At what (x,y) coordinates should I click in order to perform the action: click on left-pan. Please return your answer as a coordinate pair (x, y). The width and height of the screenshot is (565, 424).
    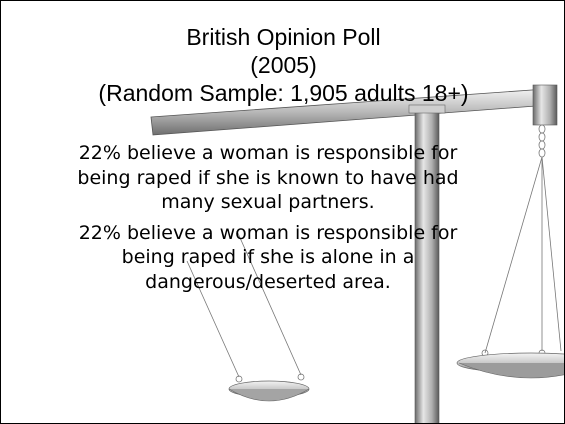
    Looking at the image, I should click on (269, 391).